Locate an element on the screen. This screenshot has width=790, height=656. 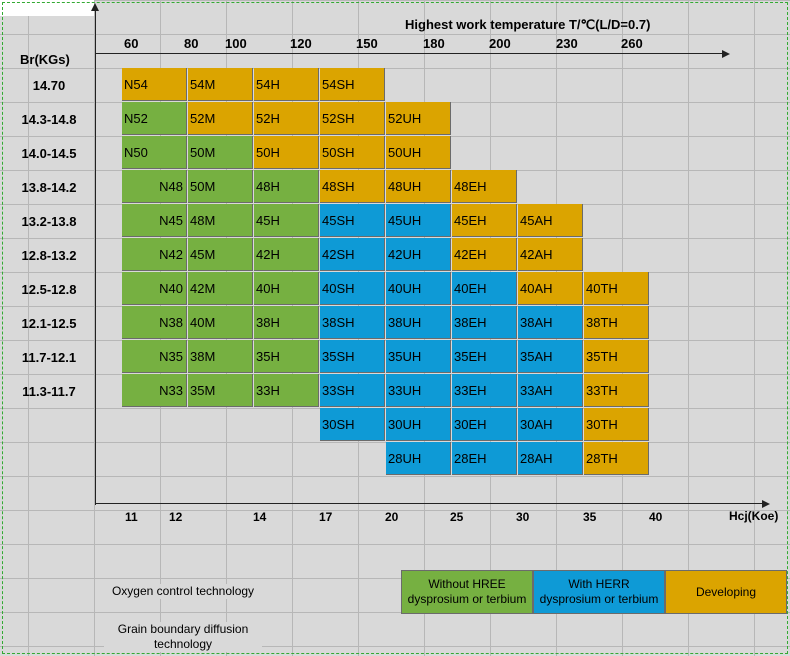
grade-cell: N54 is located at coordinates (154, 84).